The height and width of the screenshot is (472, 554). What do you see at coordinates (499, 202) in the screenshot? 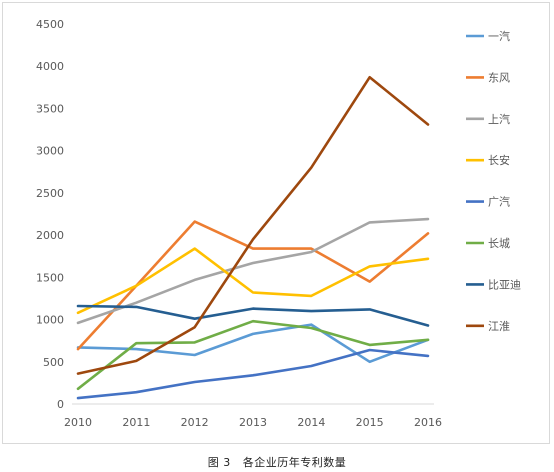
I see `legend-label: 广汽` at bounding box center [499, 202].